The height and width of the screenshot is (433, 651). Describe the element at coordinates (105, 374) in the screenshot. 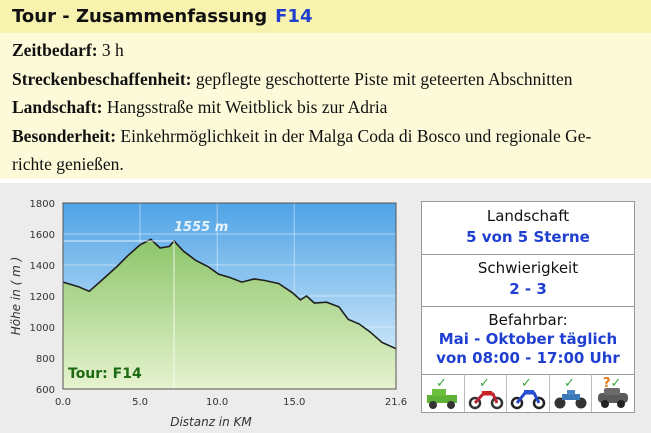

I see `series-label: Tour: F14` at that location.